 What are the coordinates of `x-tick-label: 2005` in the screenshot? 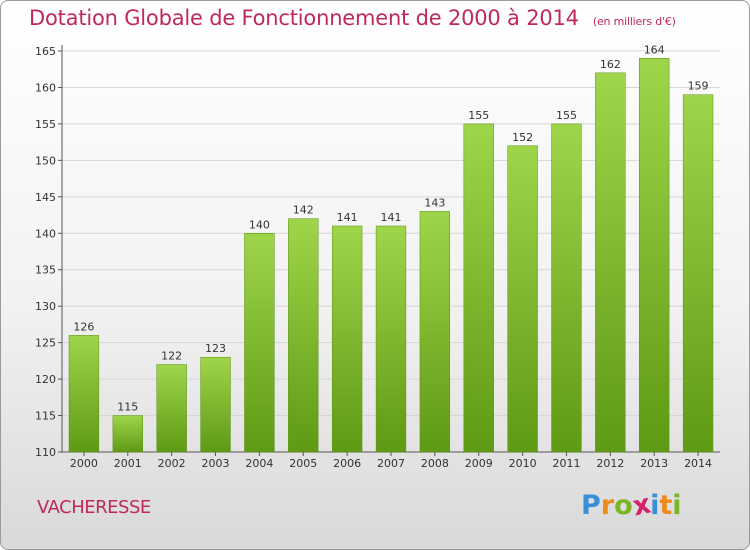 It's located at (303, 463).